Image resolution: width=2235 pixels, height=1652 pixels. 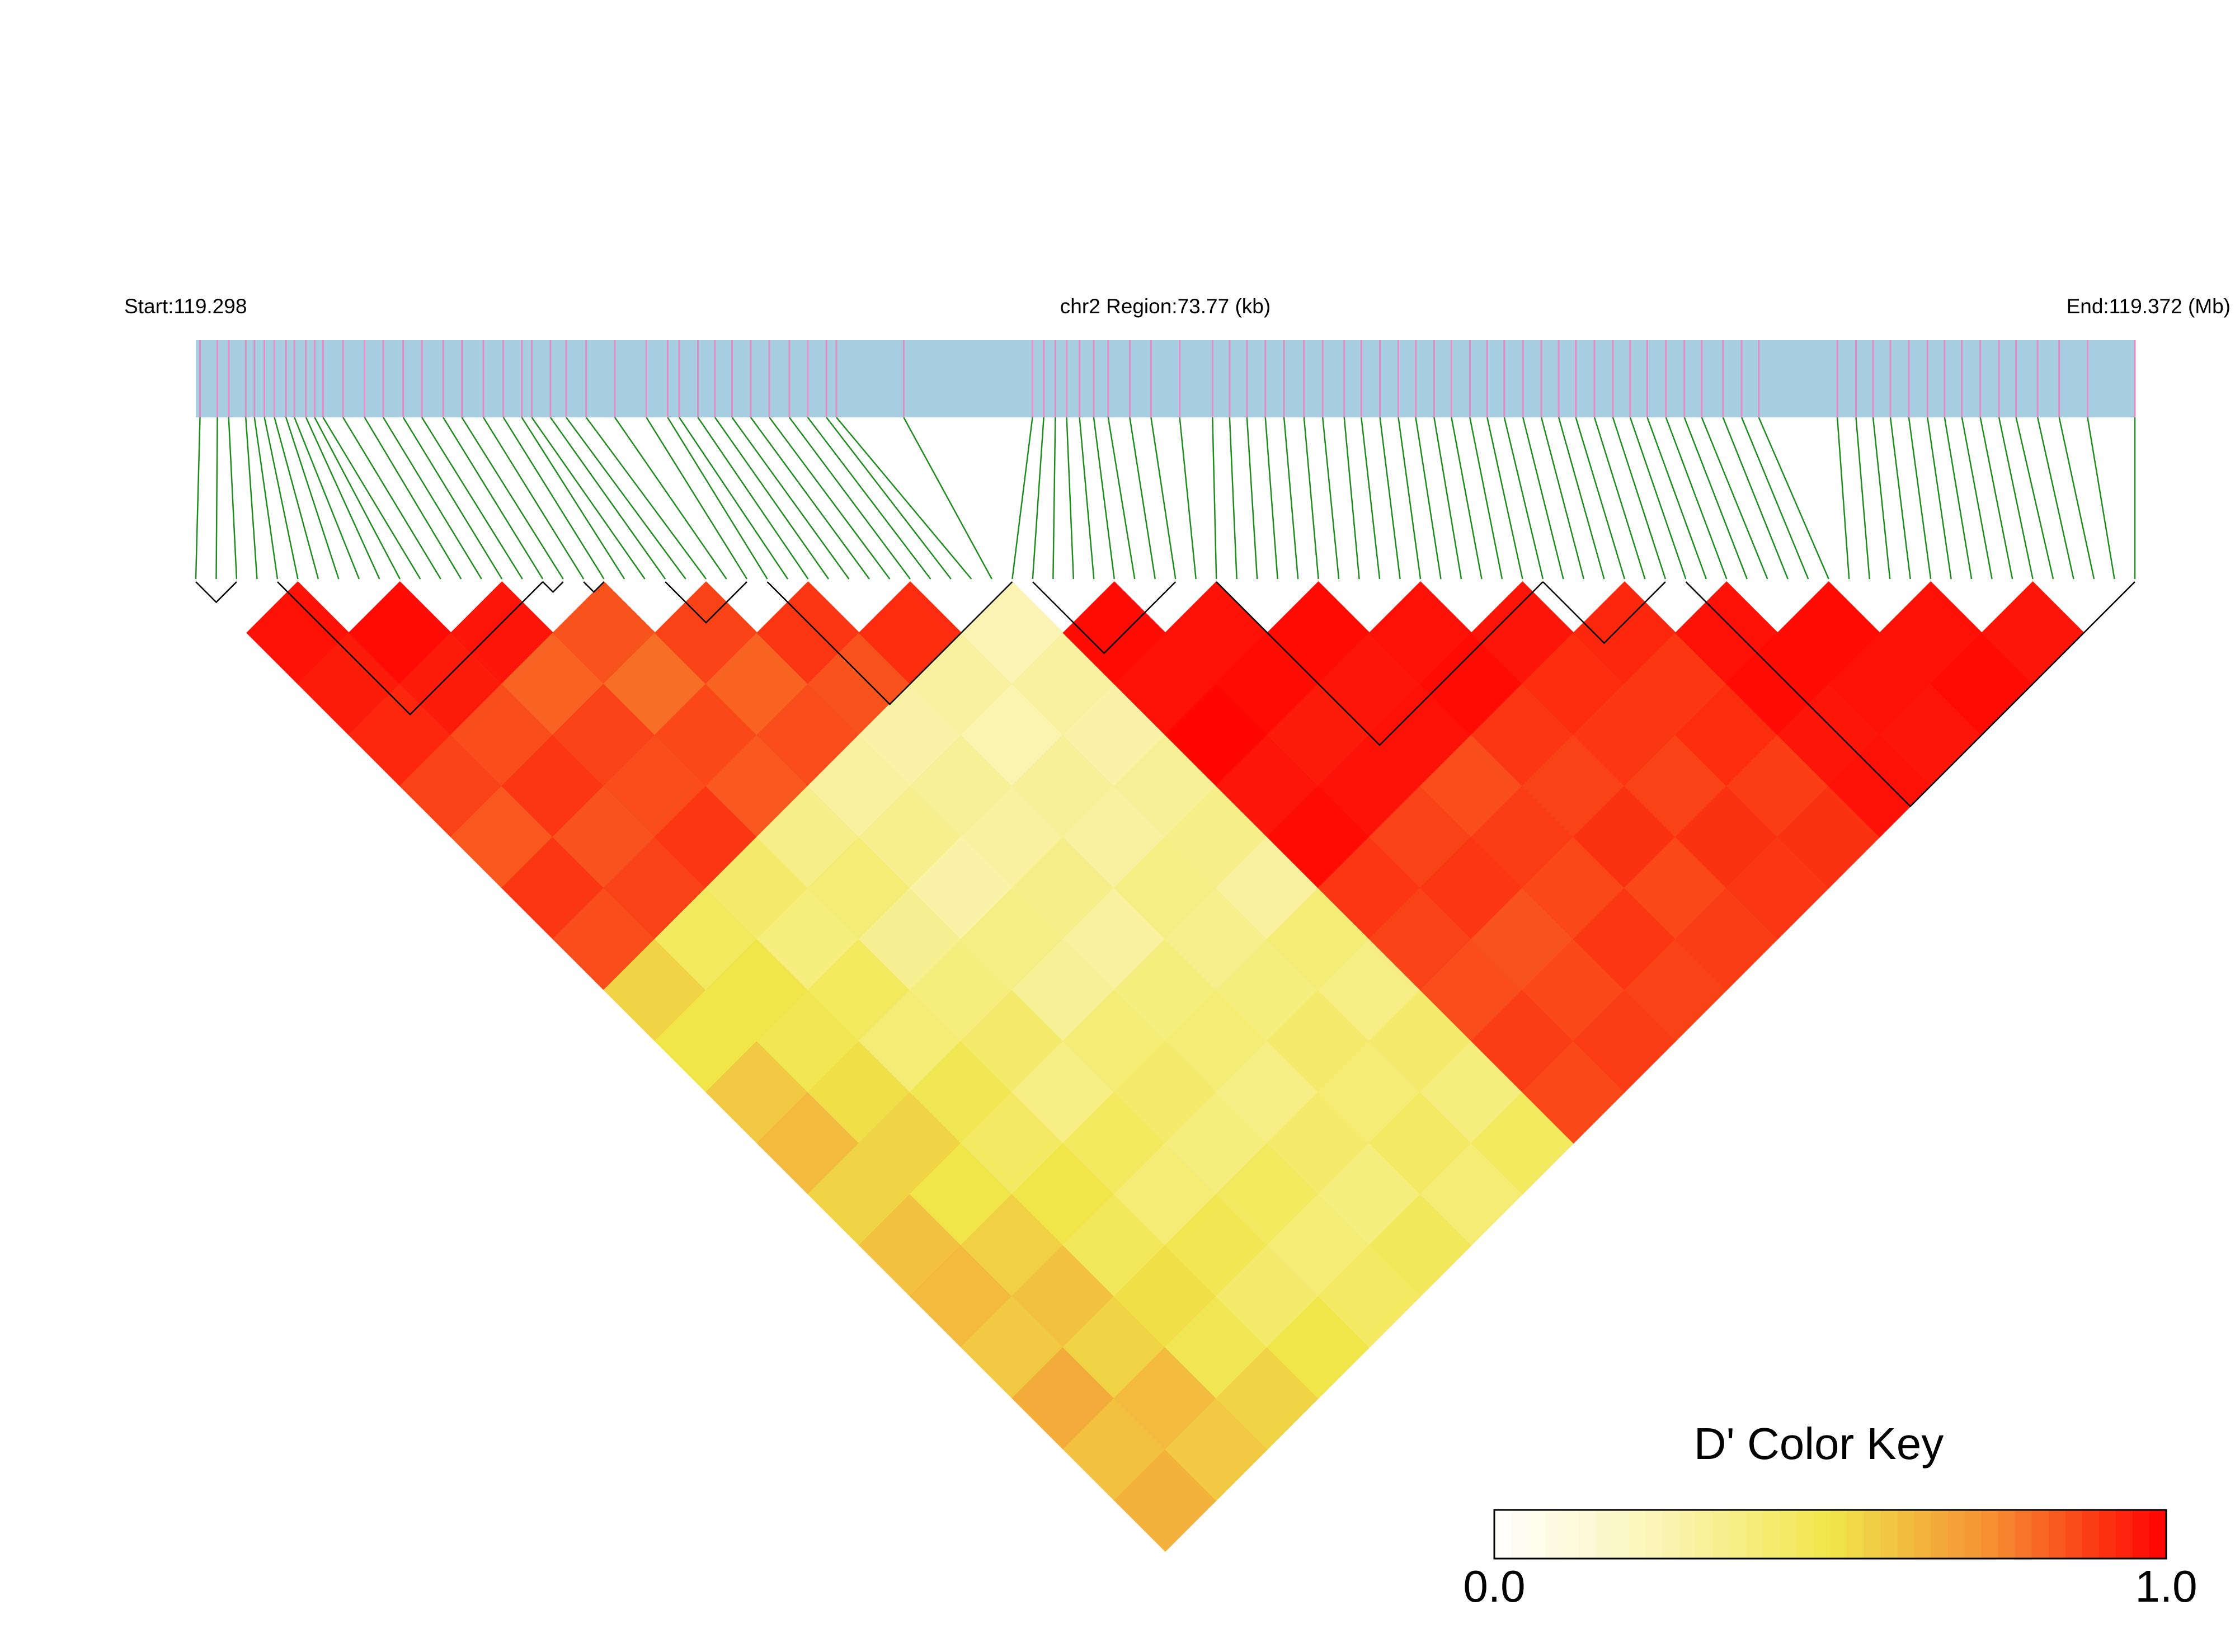 I want to click on region-bar-fill, so click(x=1165, y=379).